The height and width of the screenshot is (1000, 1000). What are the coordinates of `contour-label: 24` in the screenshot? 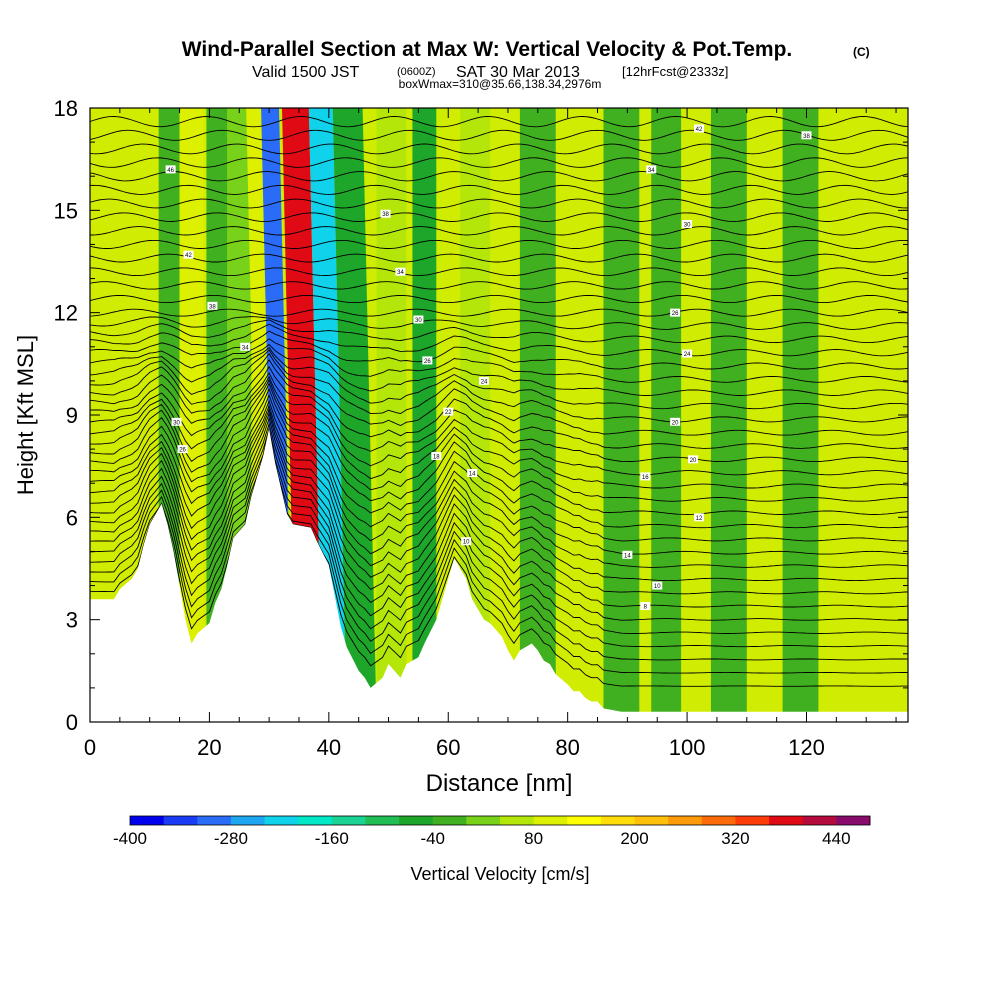 It's located at (687, 355).